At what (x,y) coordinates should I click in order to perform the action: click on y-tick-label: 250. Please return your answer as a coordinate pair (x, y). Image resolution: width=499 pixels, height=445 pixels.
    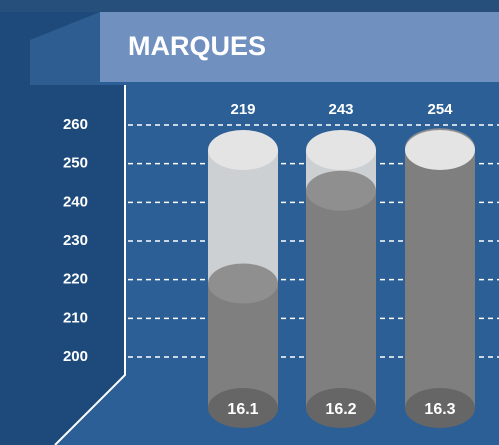
    Looking at the image, I should click on (75, 163).